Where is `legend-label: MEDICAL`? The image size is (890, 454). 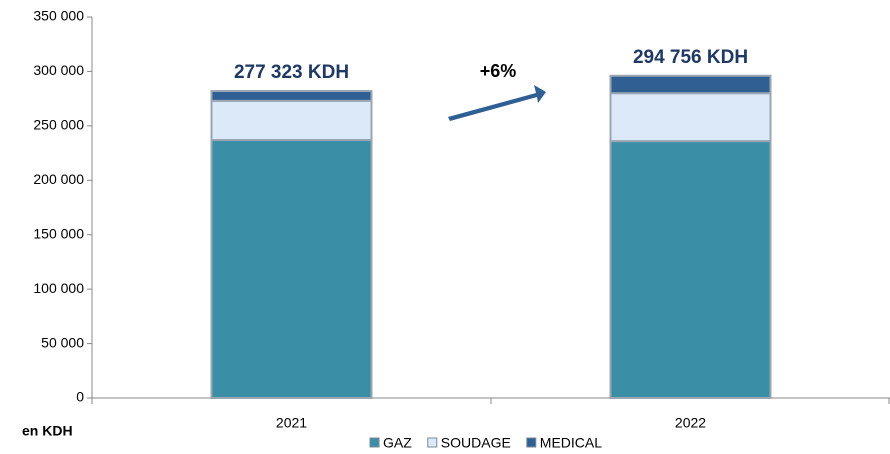
legend-label: MEDICAL is located at coordinates (571, 443).